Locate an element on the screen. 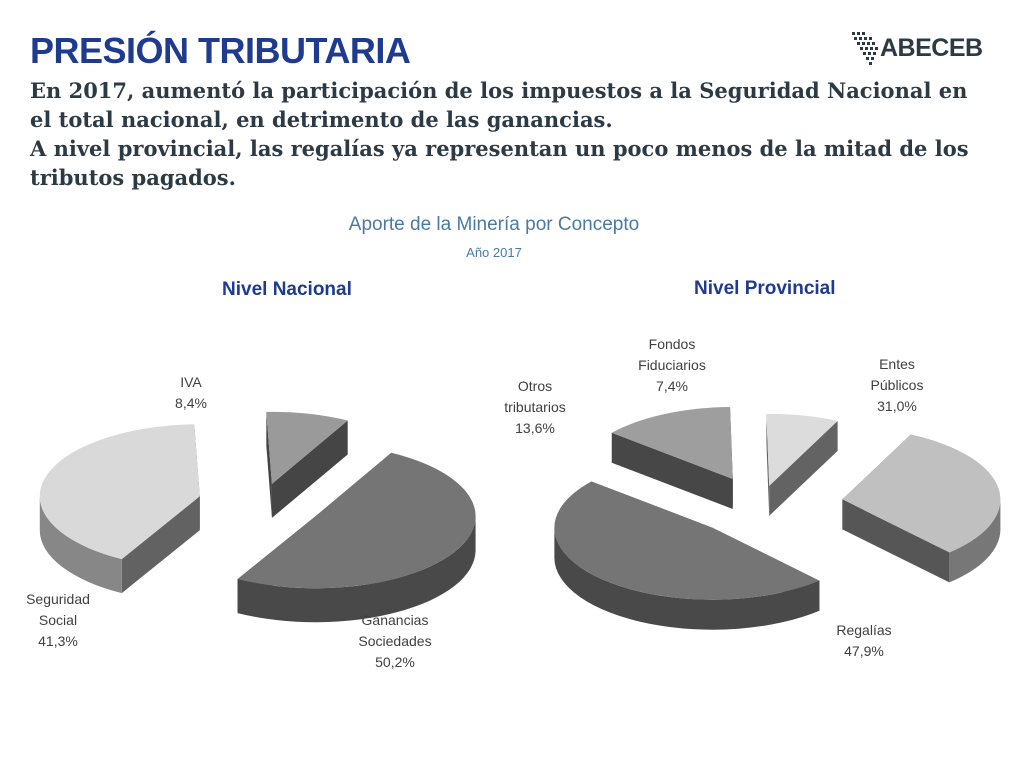 The height and width of the screenshot is (768, 1024). chart-subtitle: Año 2017 is located at coordinates (494, 252).